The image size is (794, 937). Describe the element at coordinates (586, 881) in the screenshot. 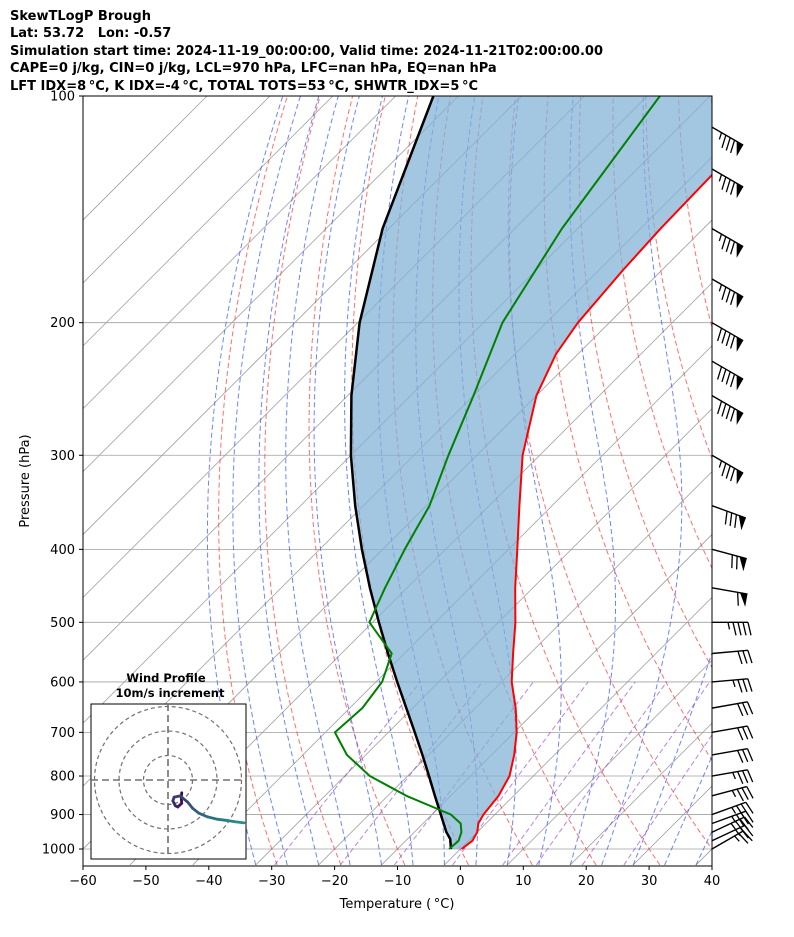

I see `x-tick-label: 20` at that location.